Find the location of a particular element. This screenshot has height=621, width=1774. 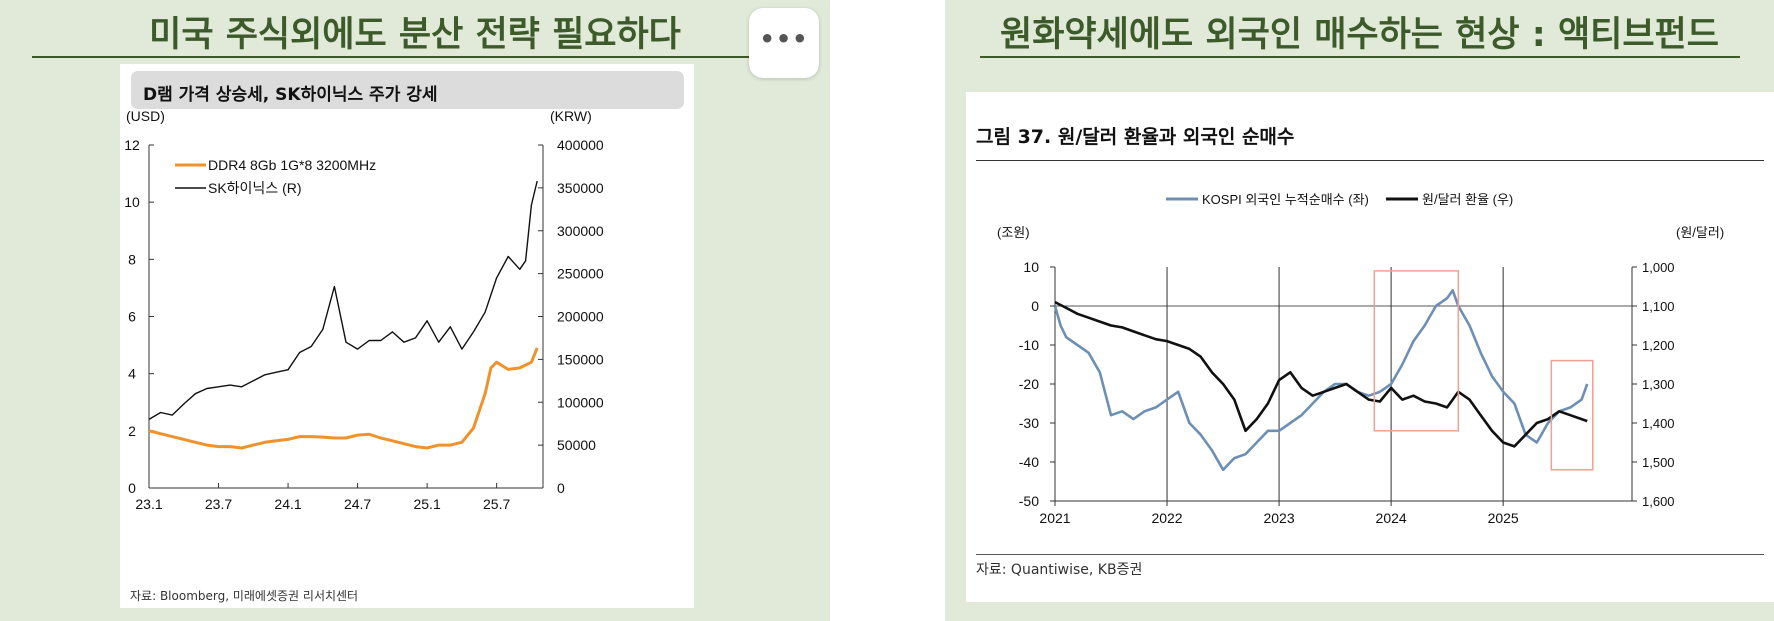

skhynix-price-line is located at coordinates (343, 300).